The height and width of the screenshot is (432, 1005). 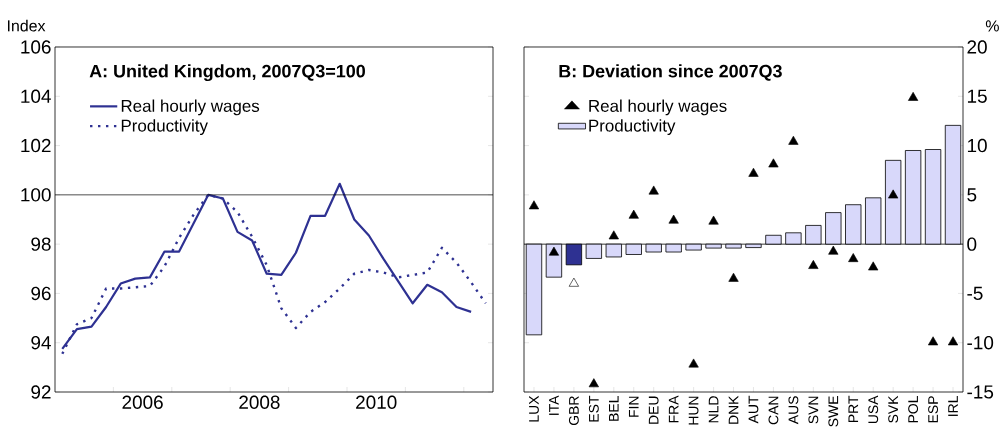 What do you see at coordinates (376, 402) in the screenshot?
I see `x-tick-label: 2010` at bounding box center [376, 402].